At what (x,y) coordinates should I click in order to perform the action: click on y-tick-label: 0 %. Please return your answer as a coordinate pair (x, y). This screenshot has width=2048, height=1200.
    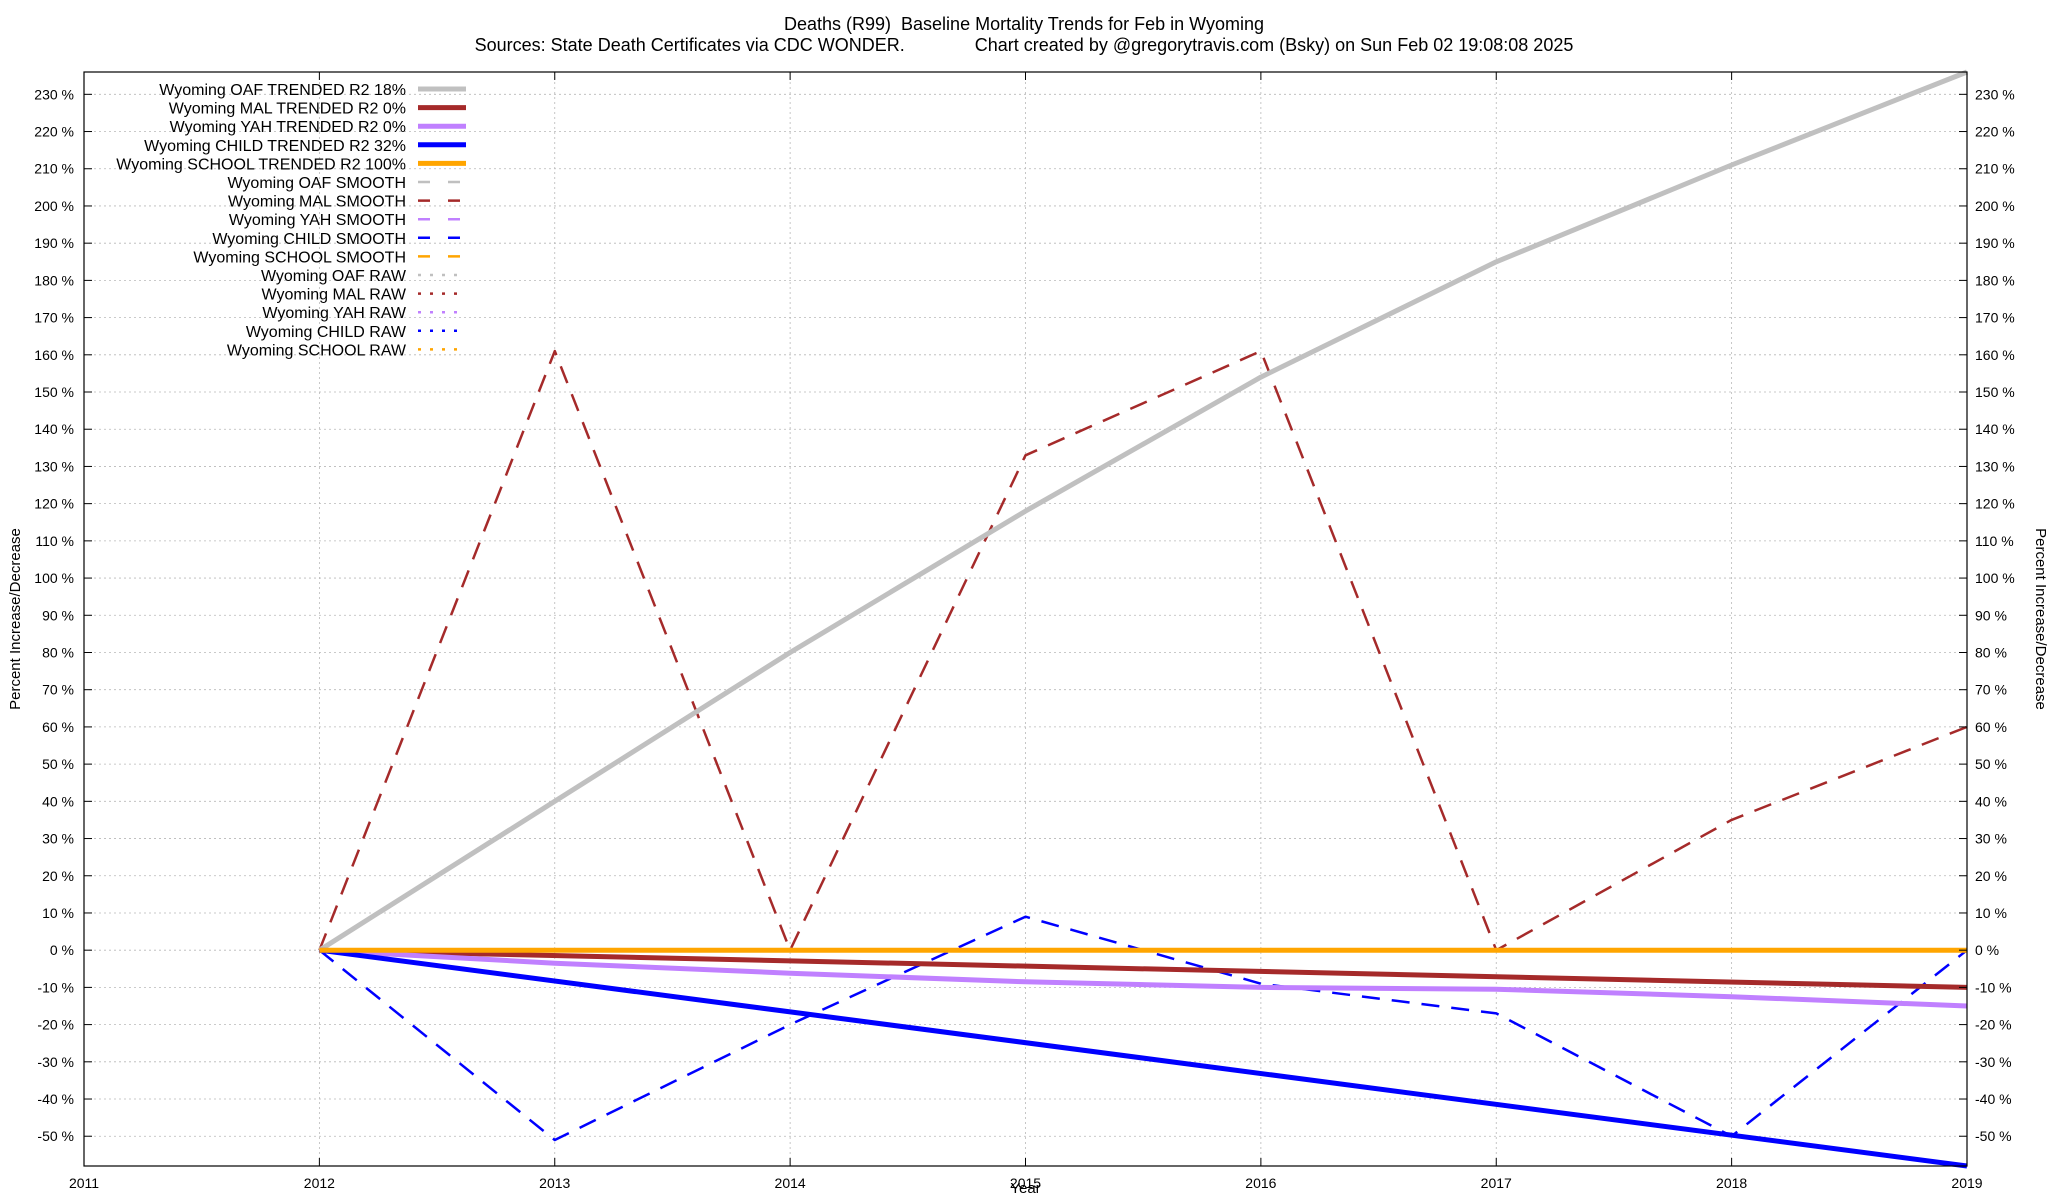
    Looking at the image, I should click on (62, 950).